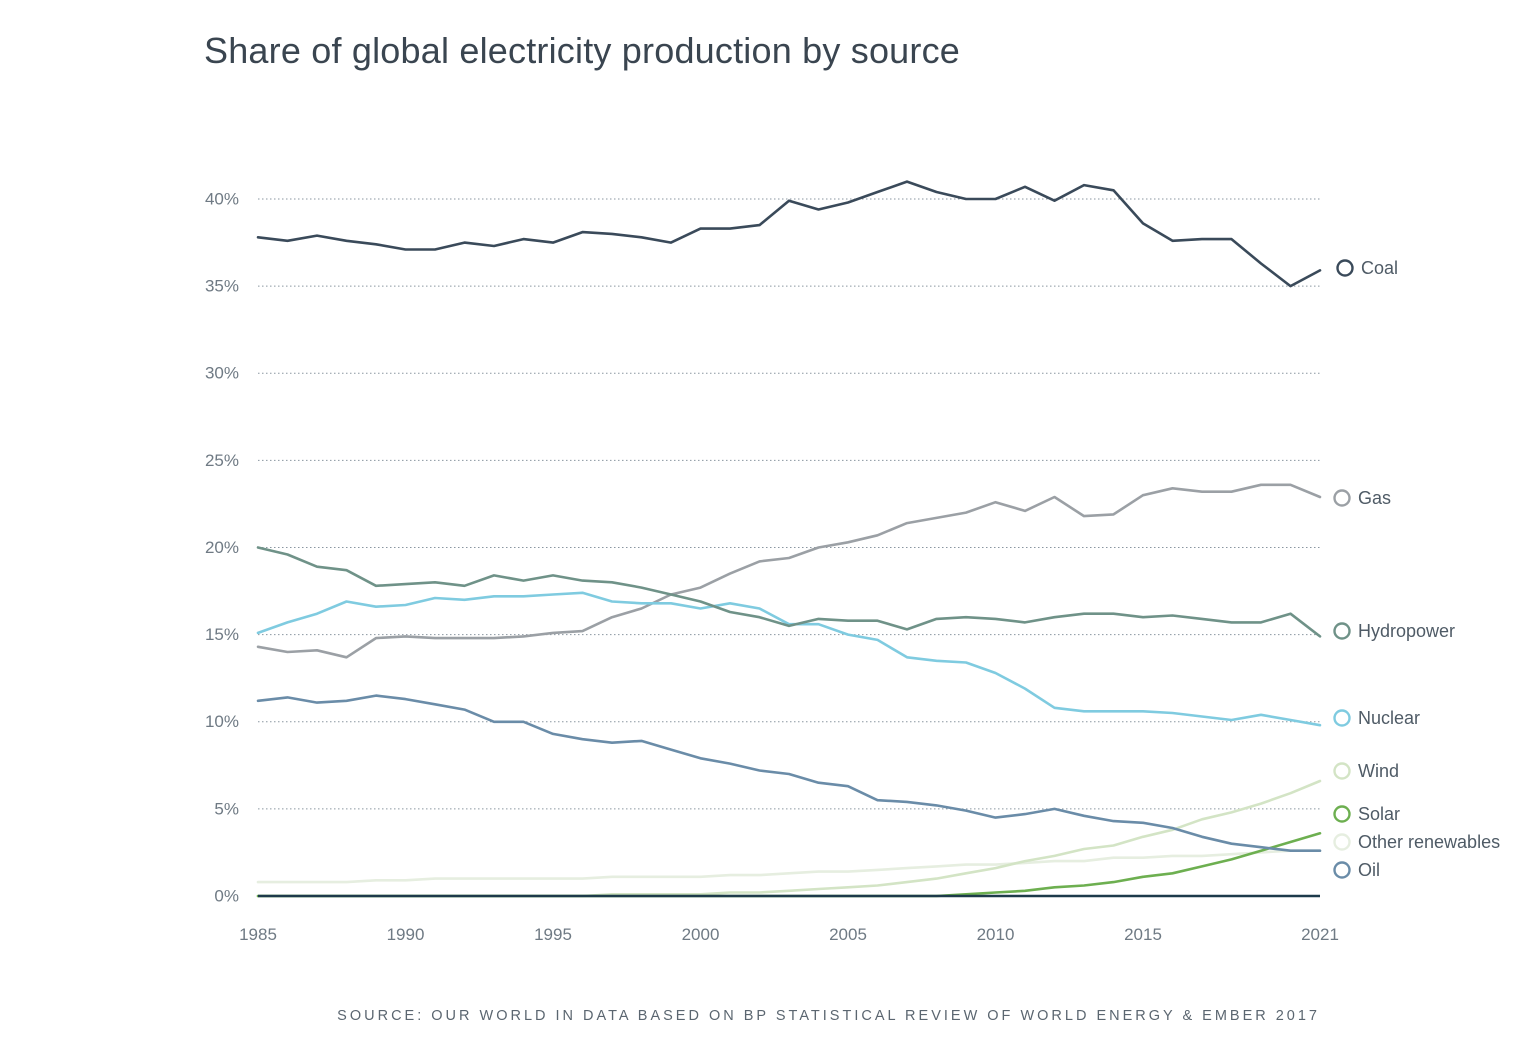 The image size is (1536, 1051). I want to click on y-tick-label: 25%, so click(222, 460).